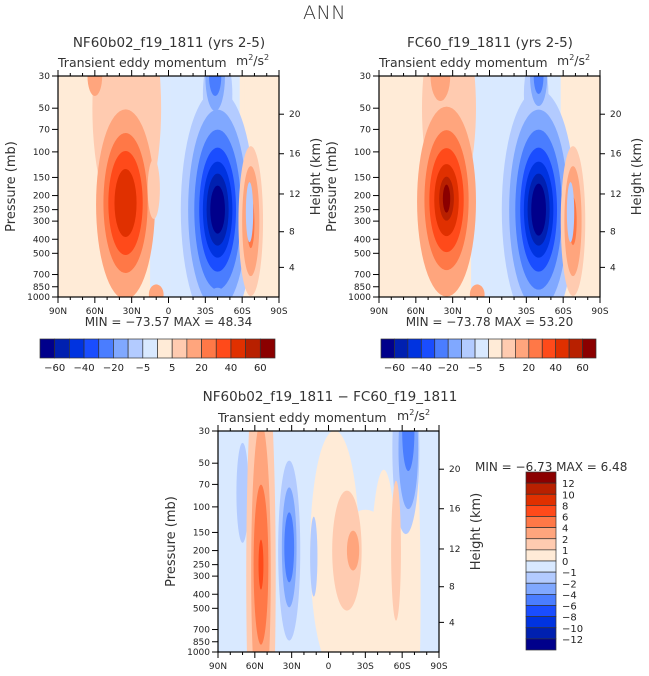  What do you see at coordinates (201, 595) in the screenshot?
I see `y-tick-label: 400` at bounding box center [201, 595].